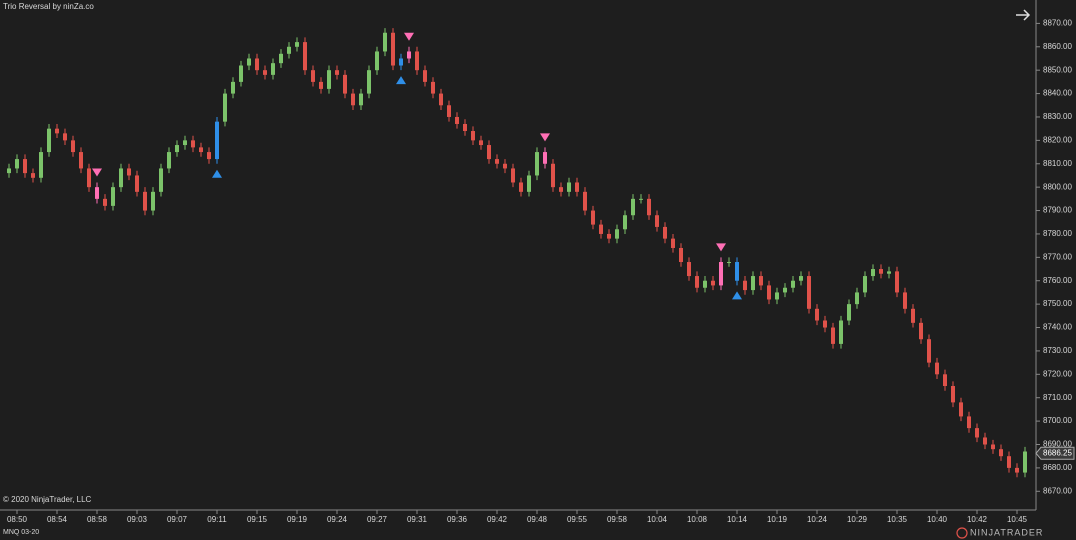  What do you see at coordinates (1057, 210) in the screenshot?
I see `y-tick-label: 8790.00` at bounding box center [1057, 210].